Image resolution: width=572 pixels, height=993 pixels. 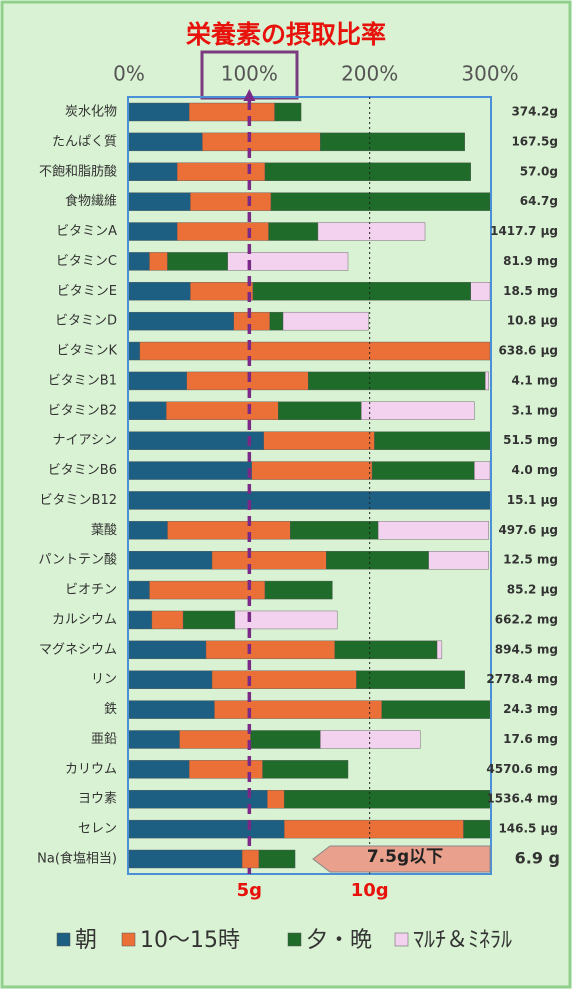 What do you see at coordinates (522, 769) in the screenshot?
I see `amount-label: 4570.6 mg` at bounding box center [522, 769].